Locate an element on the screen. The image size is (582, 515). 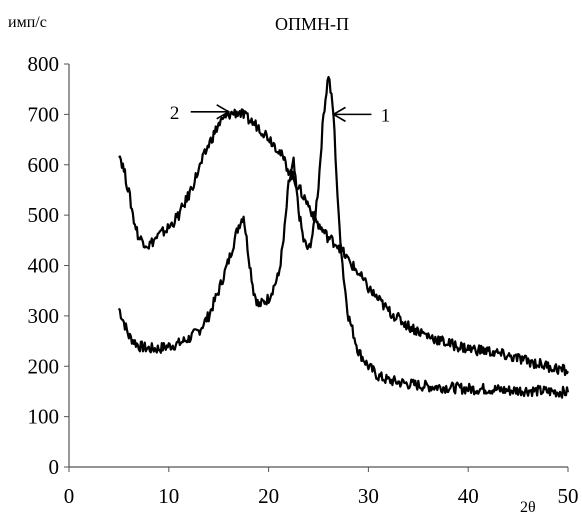
y-tick-label: 100 is located at coordinates (44, 417).